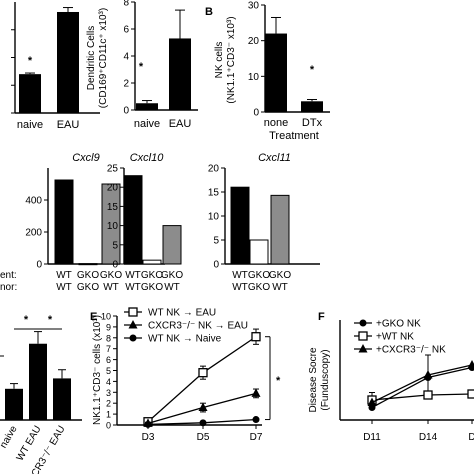  Describe the element at coordinates (152, 287) in the screenshot. I see `panel5-cxcl10-x-donor-label: GKO` at that location.